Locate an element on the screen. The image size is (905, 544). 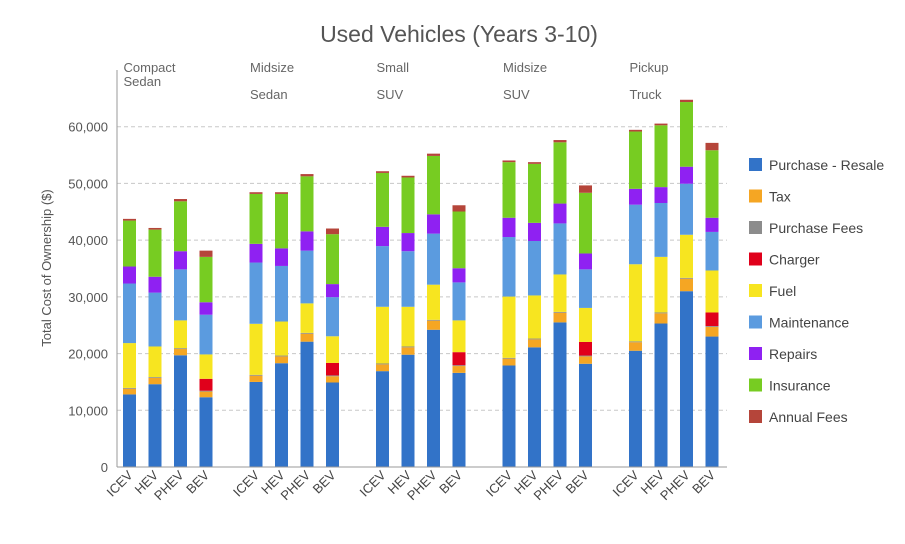
legend-entry: Annual Fees is located at coordinates (808, 417).